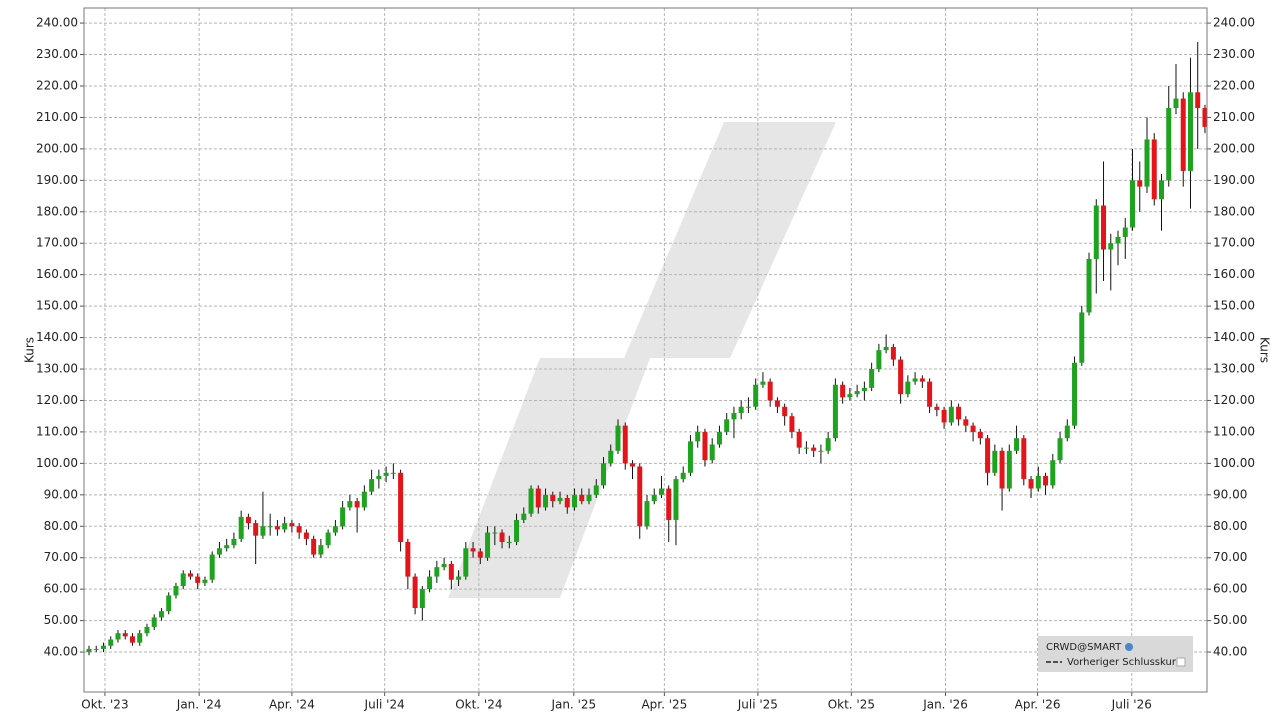  I want to click on y2-tick-label: 190.00, so click(1234, 180).